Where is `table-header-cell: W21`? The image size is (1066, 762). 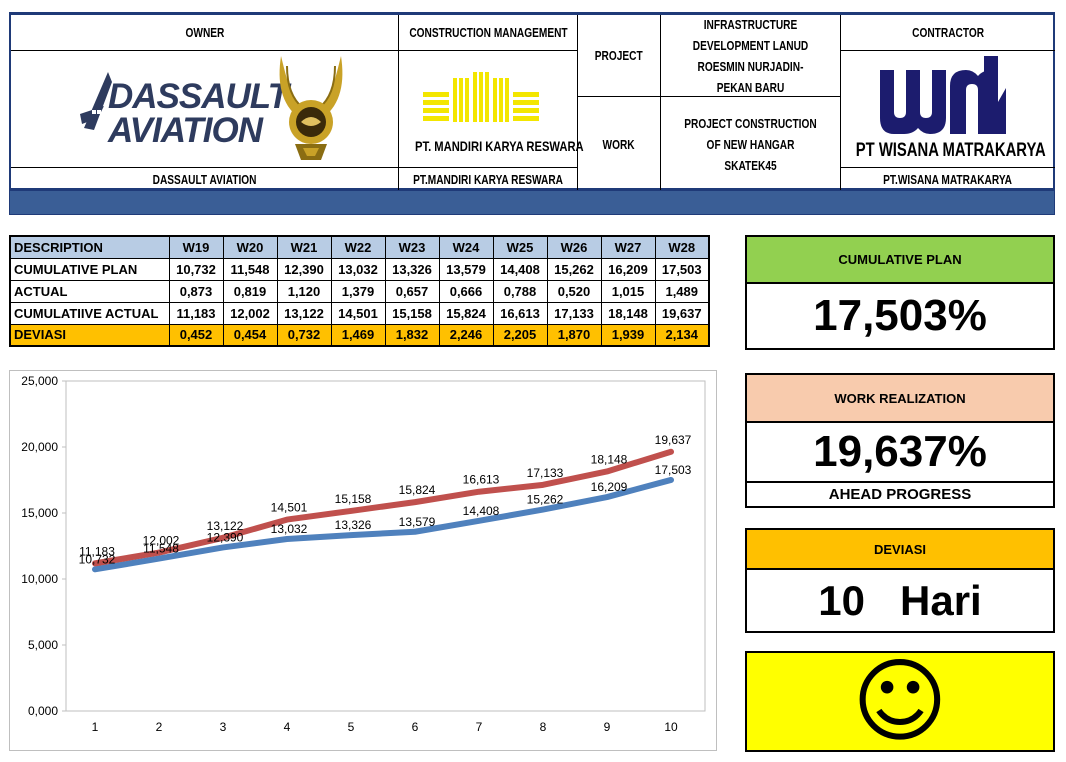 table-header-cell: W21 is located at coordinates (304, 247).